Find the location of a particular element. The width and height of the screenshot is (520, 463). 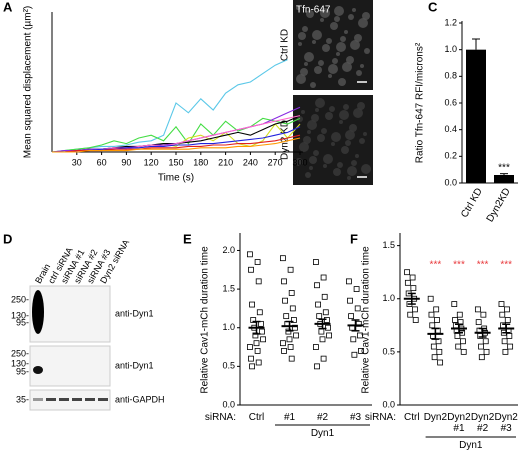

blot-strip is located at coordinates (70, 400).